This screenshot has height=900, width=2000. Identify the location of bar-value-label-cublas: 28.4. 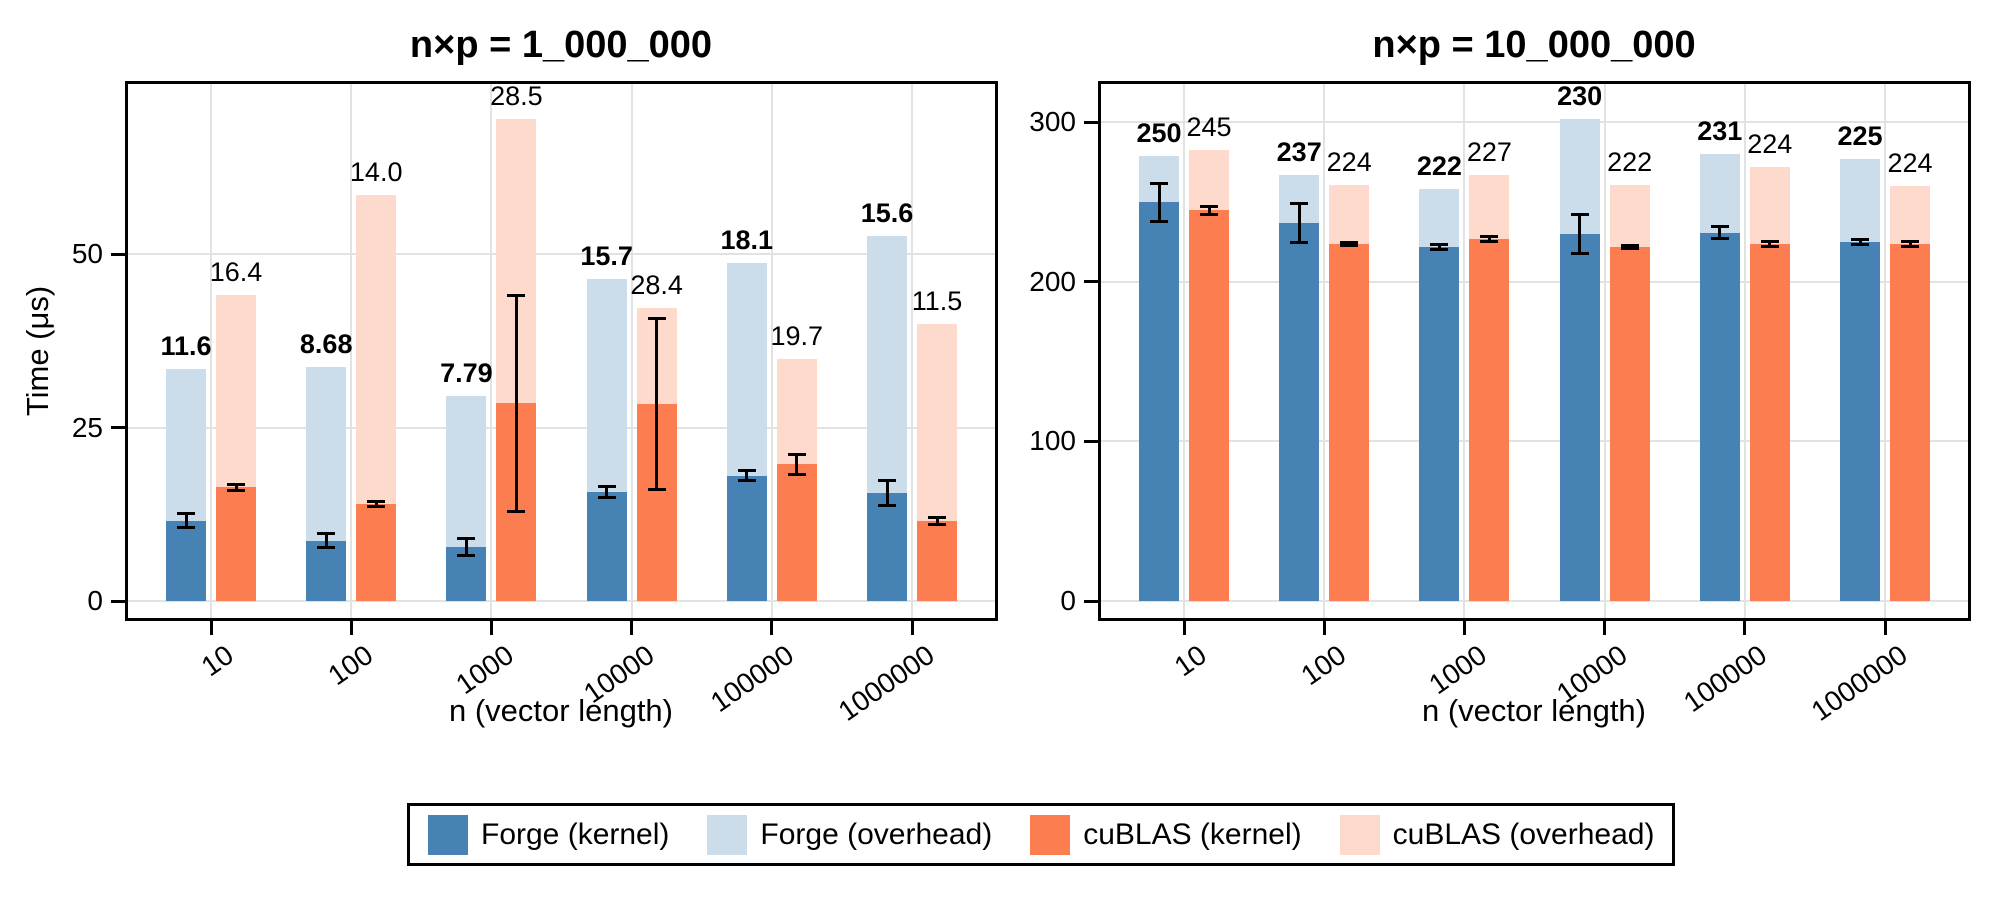
(656, 285).